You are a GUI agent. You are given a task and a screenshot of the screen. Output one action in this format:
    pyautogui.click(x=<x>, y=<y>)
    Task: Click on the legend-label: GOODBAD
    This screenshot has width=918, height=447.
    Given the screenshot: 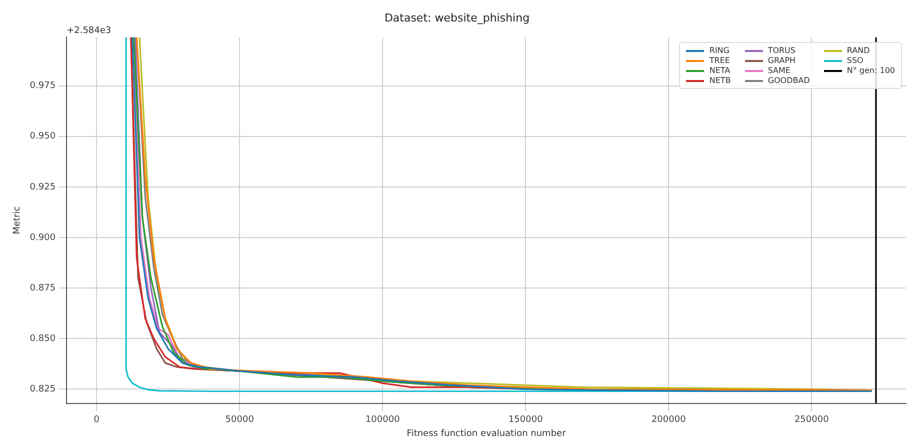 What is the action you would take?
    pyautogui.click(x=789, y=80)
    